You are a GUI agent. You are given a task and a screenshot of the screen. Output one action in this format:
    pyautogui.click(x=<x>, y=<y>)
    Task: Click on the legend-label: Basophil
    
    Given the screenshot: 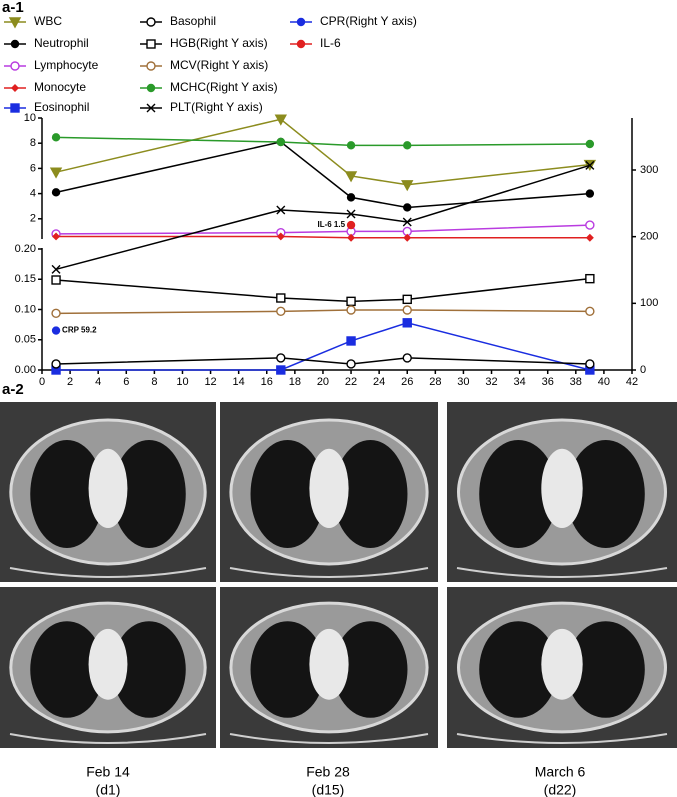 What is the action you would take?
    pyautogui.click(x=193, y=21)
    